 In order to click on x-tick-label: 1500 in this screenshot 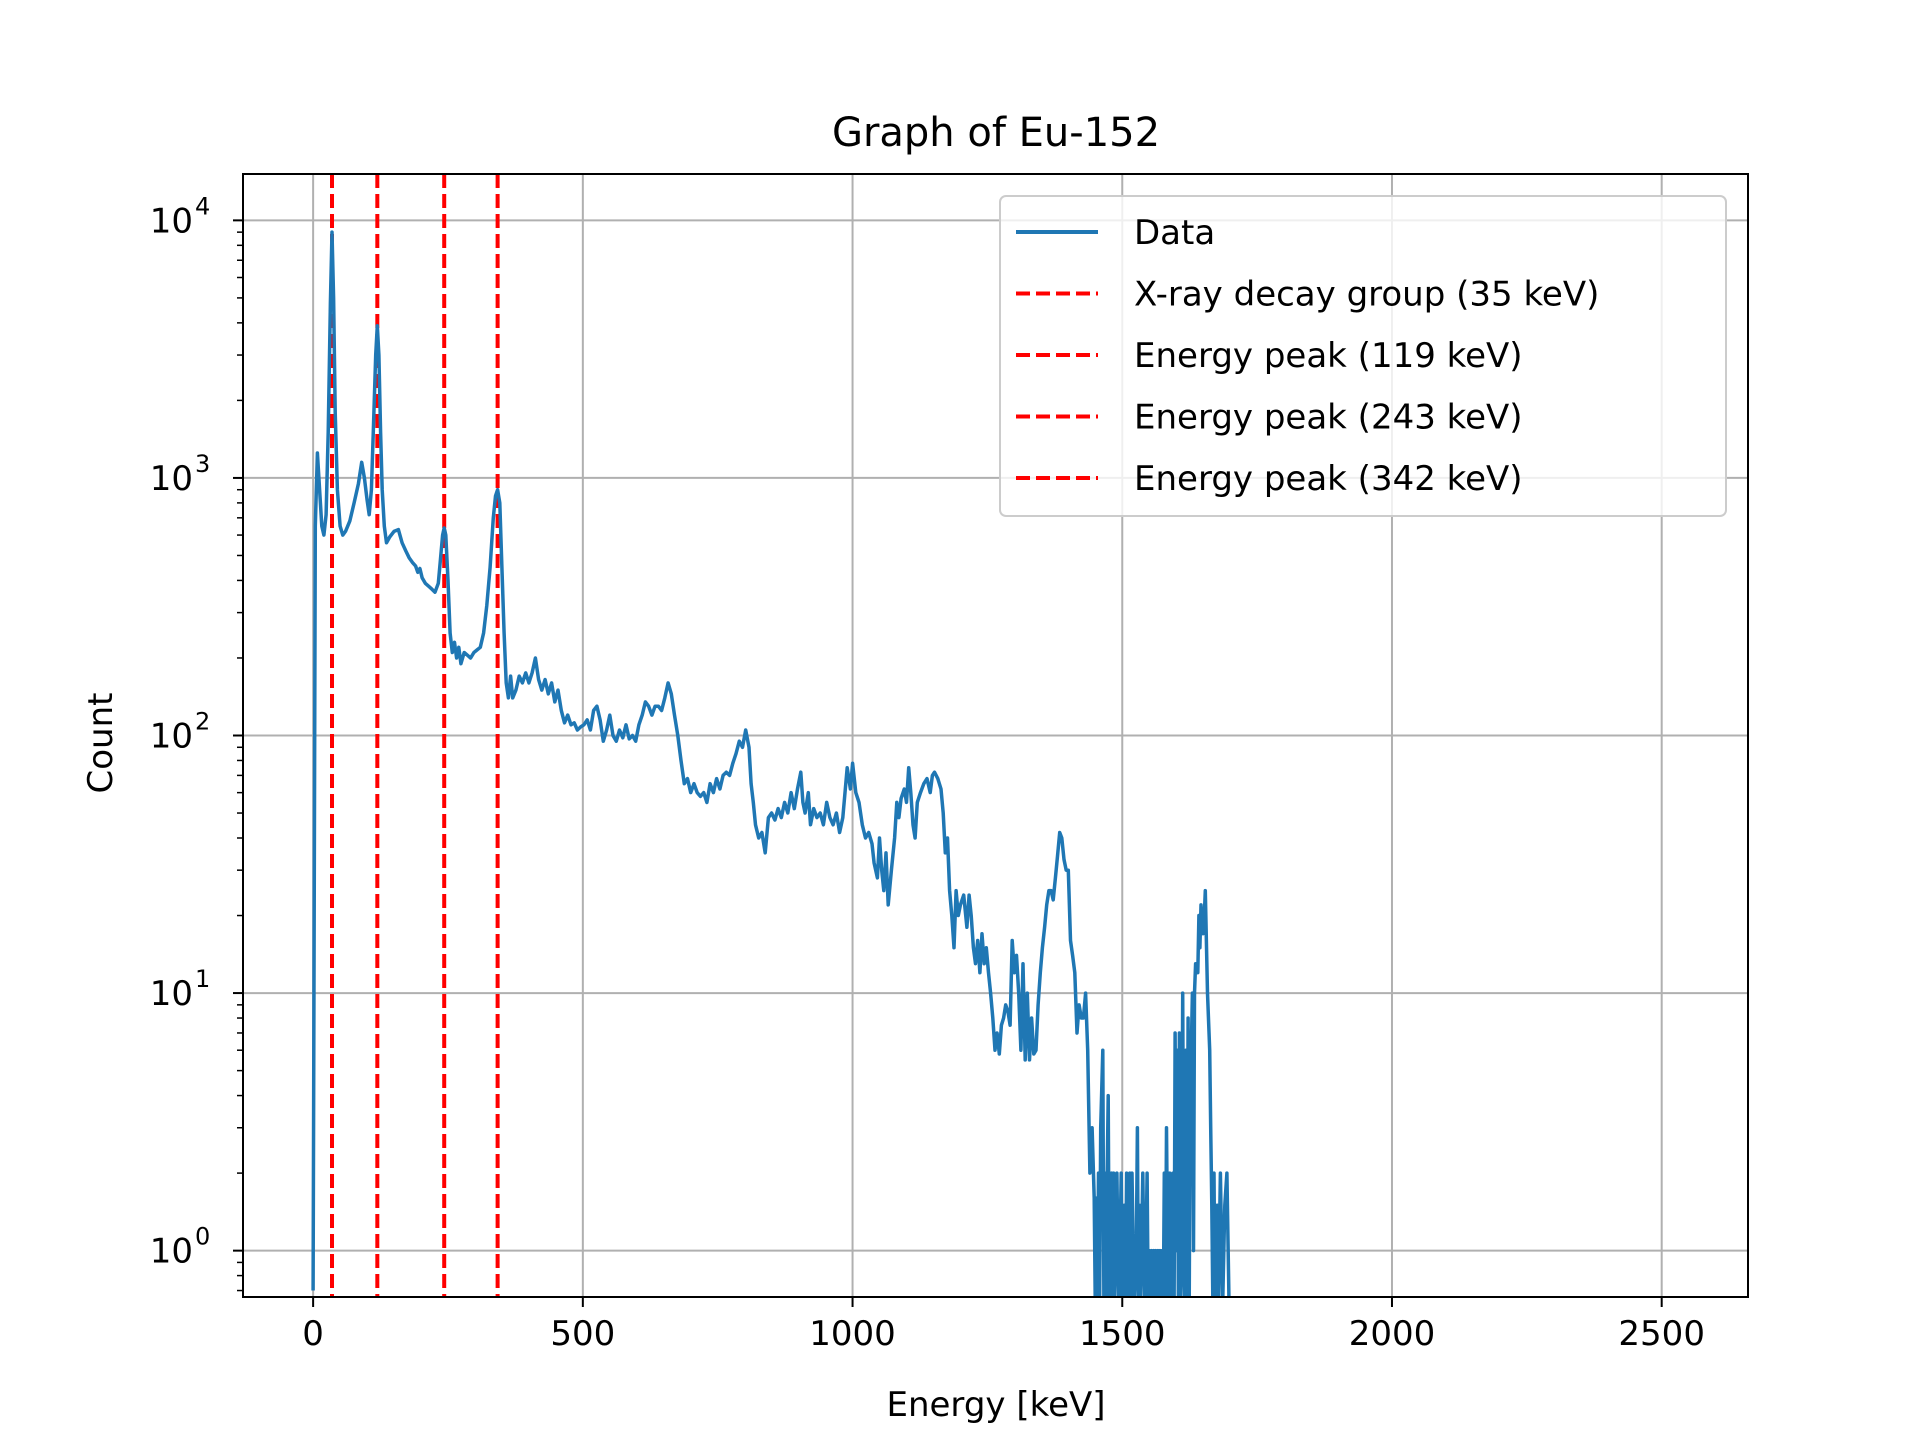, I will do `click(1122, 1334)`.